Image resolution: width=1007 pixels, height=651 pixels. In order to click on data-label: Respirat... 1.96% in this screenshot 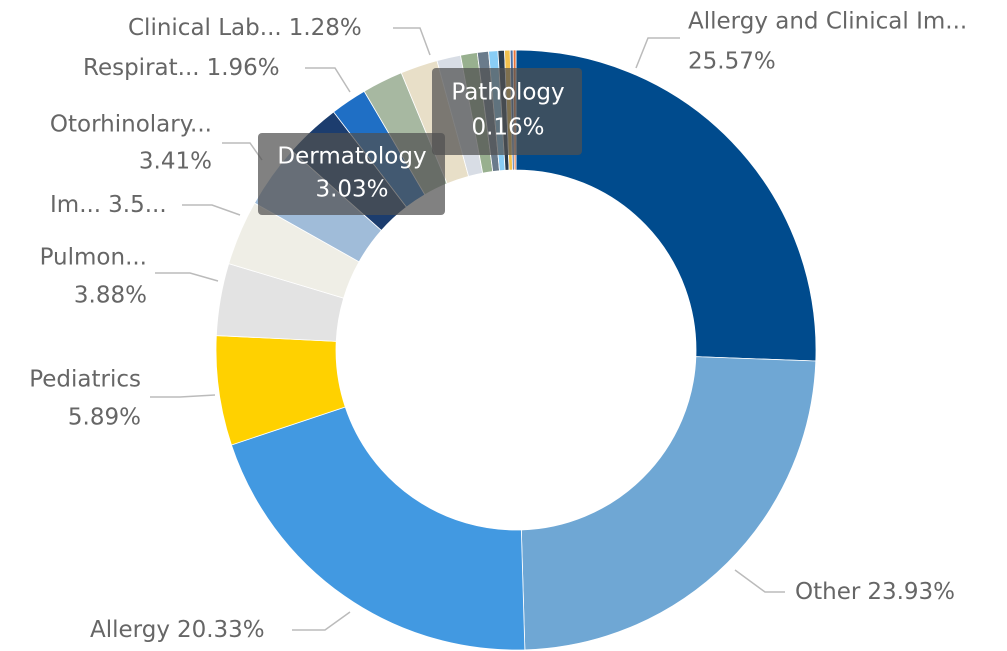, I will do `click(181, 68)`.